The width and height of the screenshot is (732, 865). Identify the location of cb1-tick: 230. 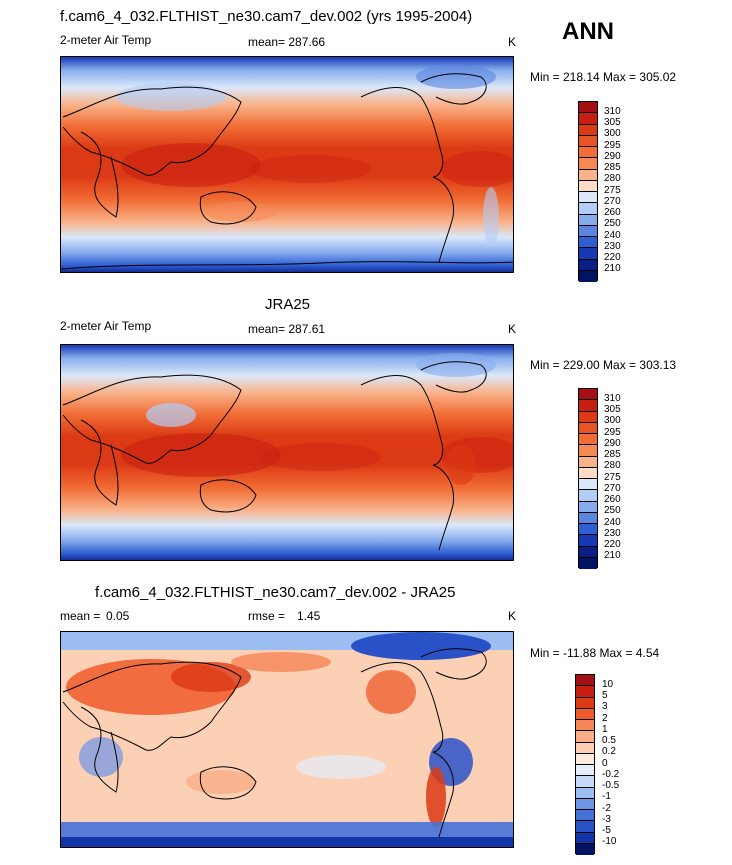
(612, 246).